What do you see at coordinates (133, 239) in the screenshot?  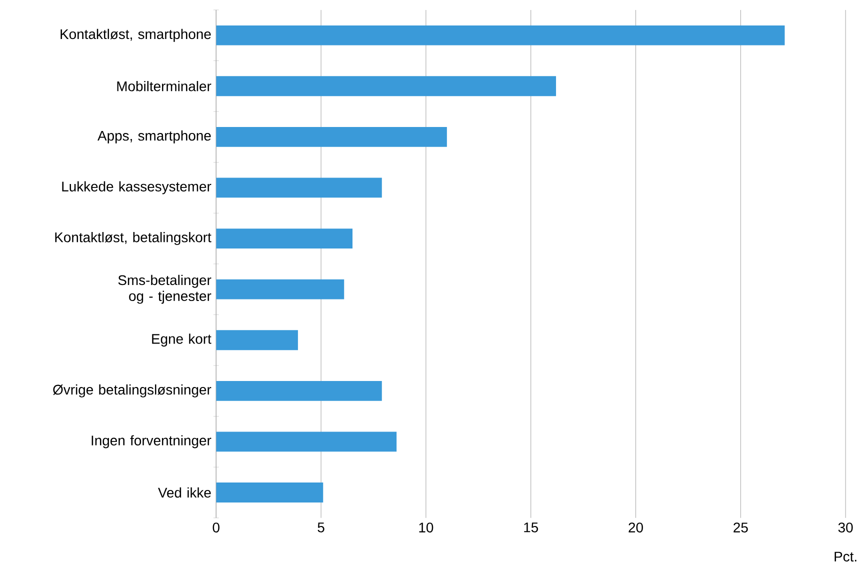 I see `y-tick-label: Kontaktløst, betalingskort` at bounding box center [133, 239].